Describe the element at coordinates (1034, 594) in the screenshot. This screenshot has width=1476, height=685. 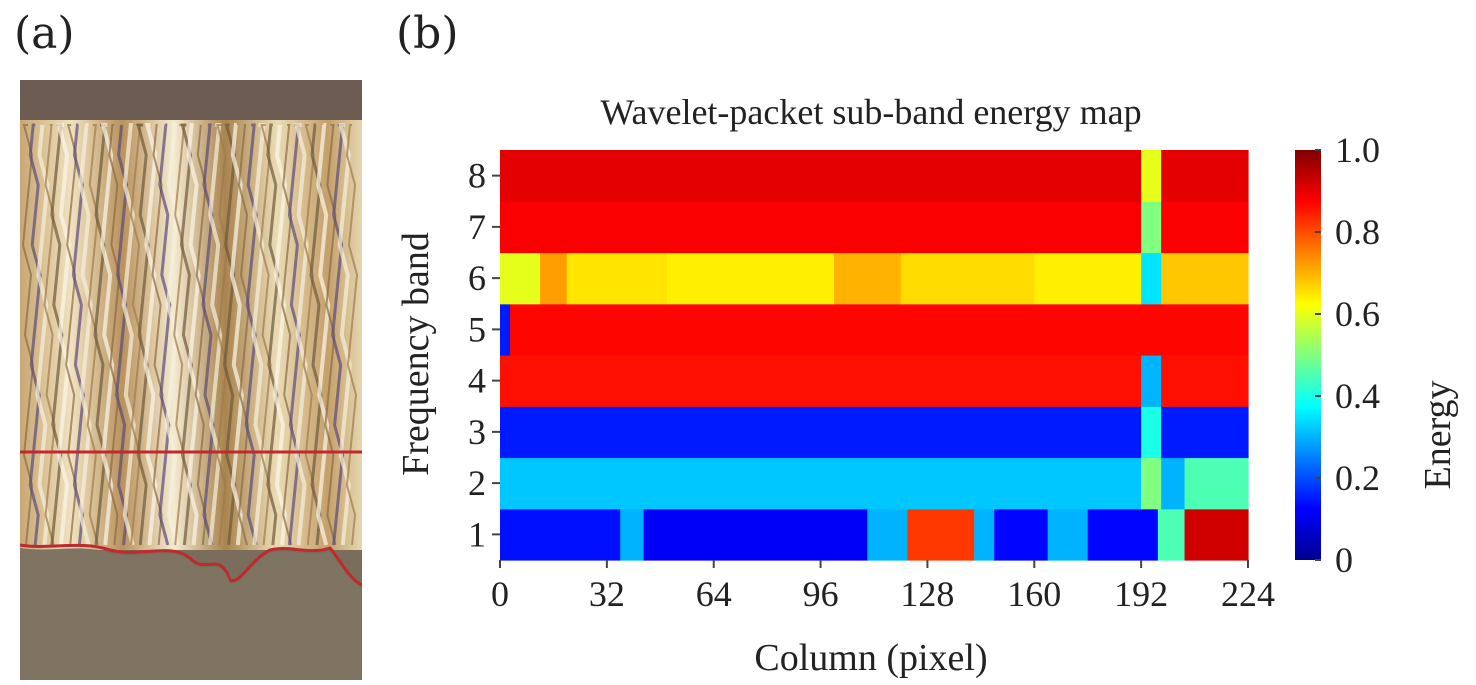
I see `x-tick-label: 160` at that location.